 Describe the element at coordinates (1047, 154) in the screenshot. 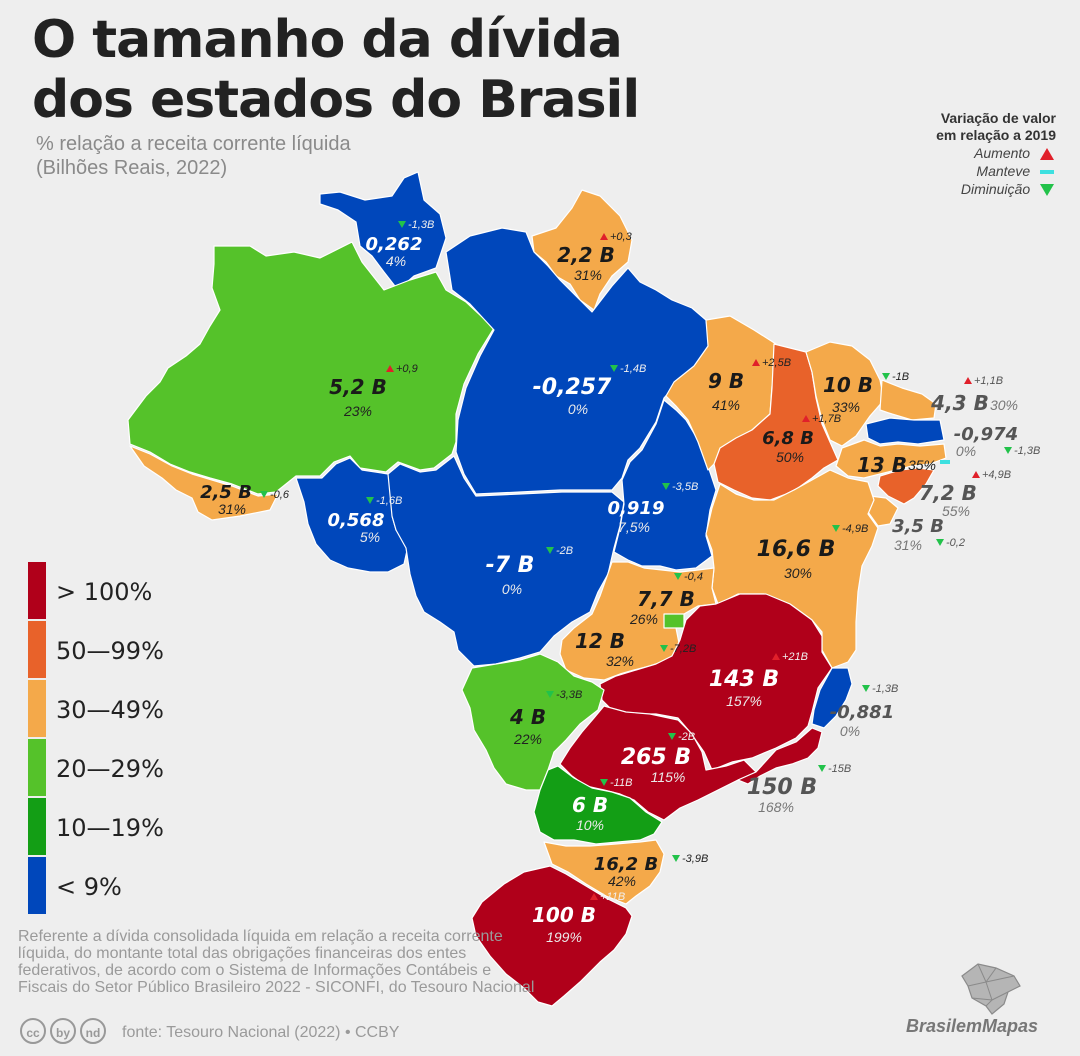

I see `triangle-up-icon` at that location.